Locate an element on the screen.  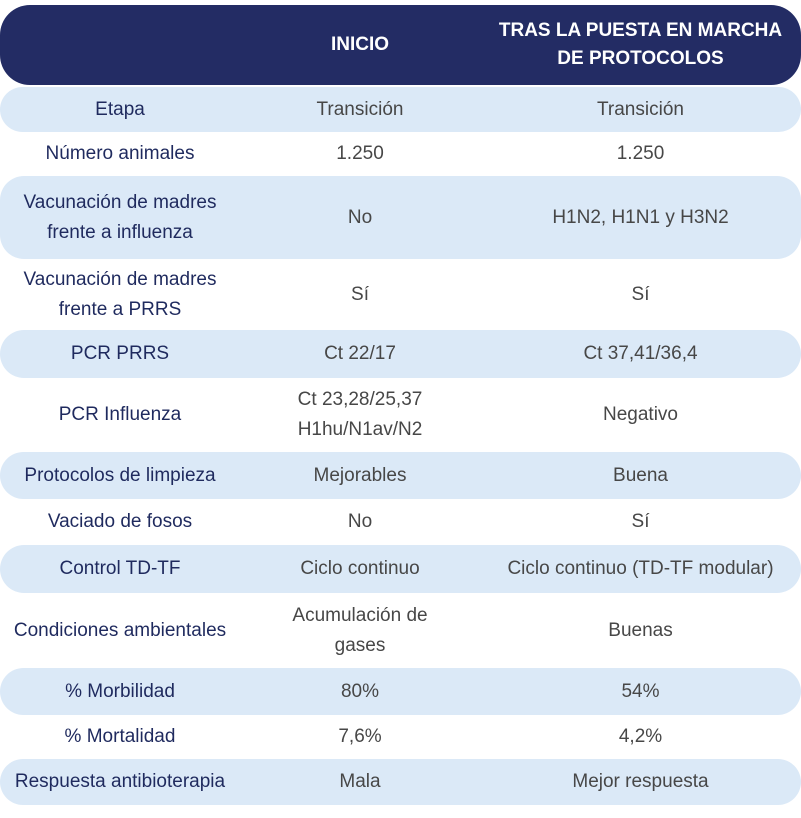
table-row: Protocolos de limpieza Mejorables Buena is located at coordinates (400, 475).